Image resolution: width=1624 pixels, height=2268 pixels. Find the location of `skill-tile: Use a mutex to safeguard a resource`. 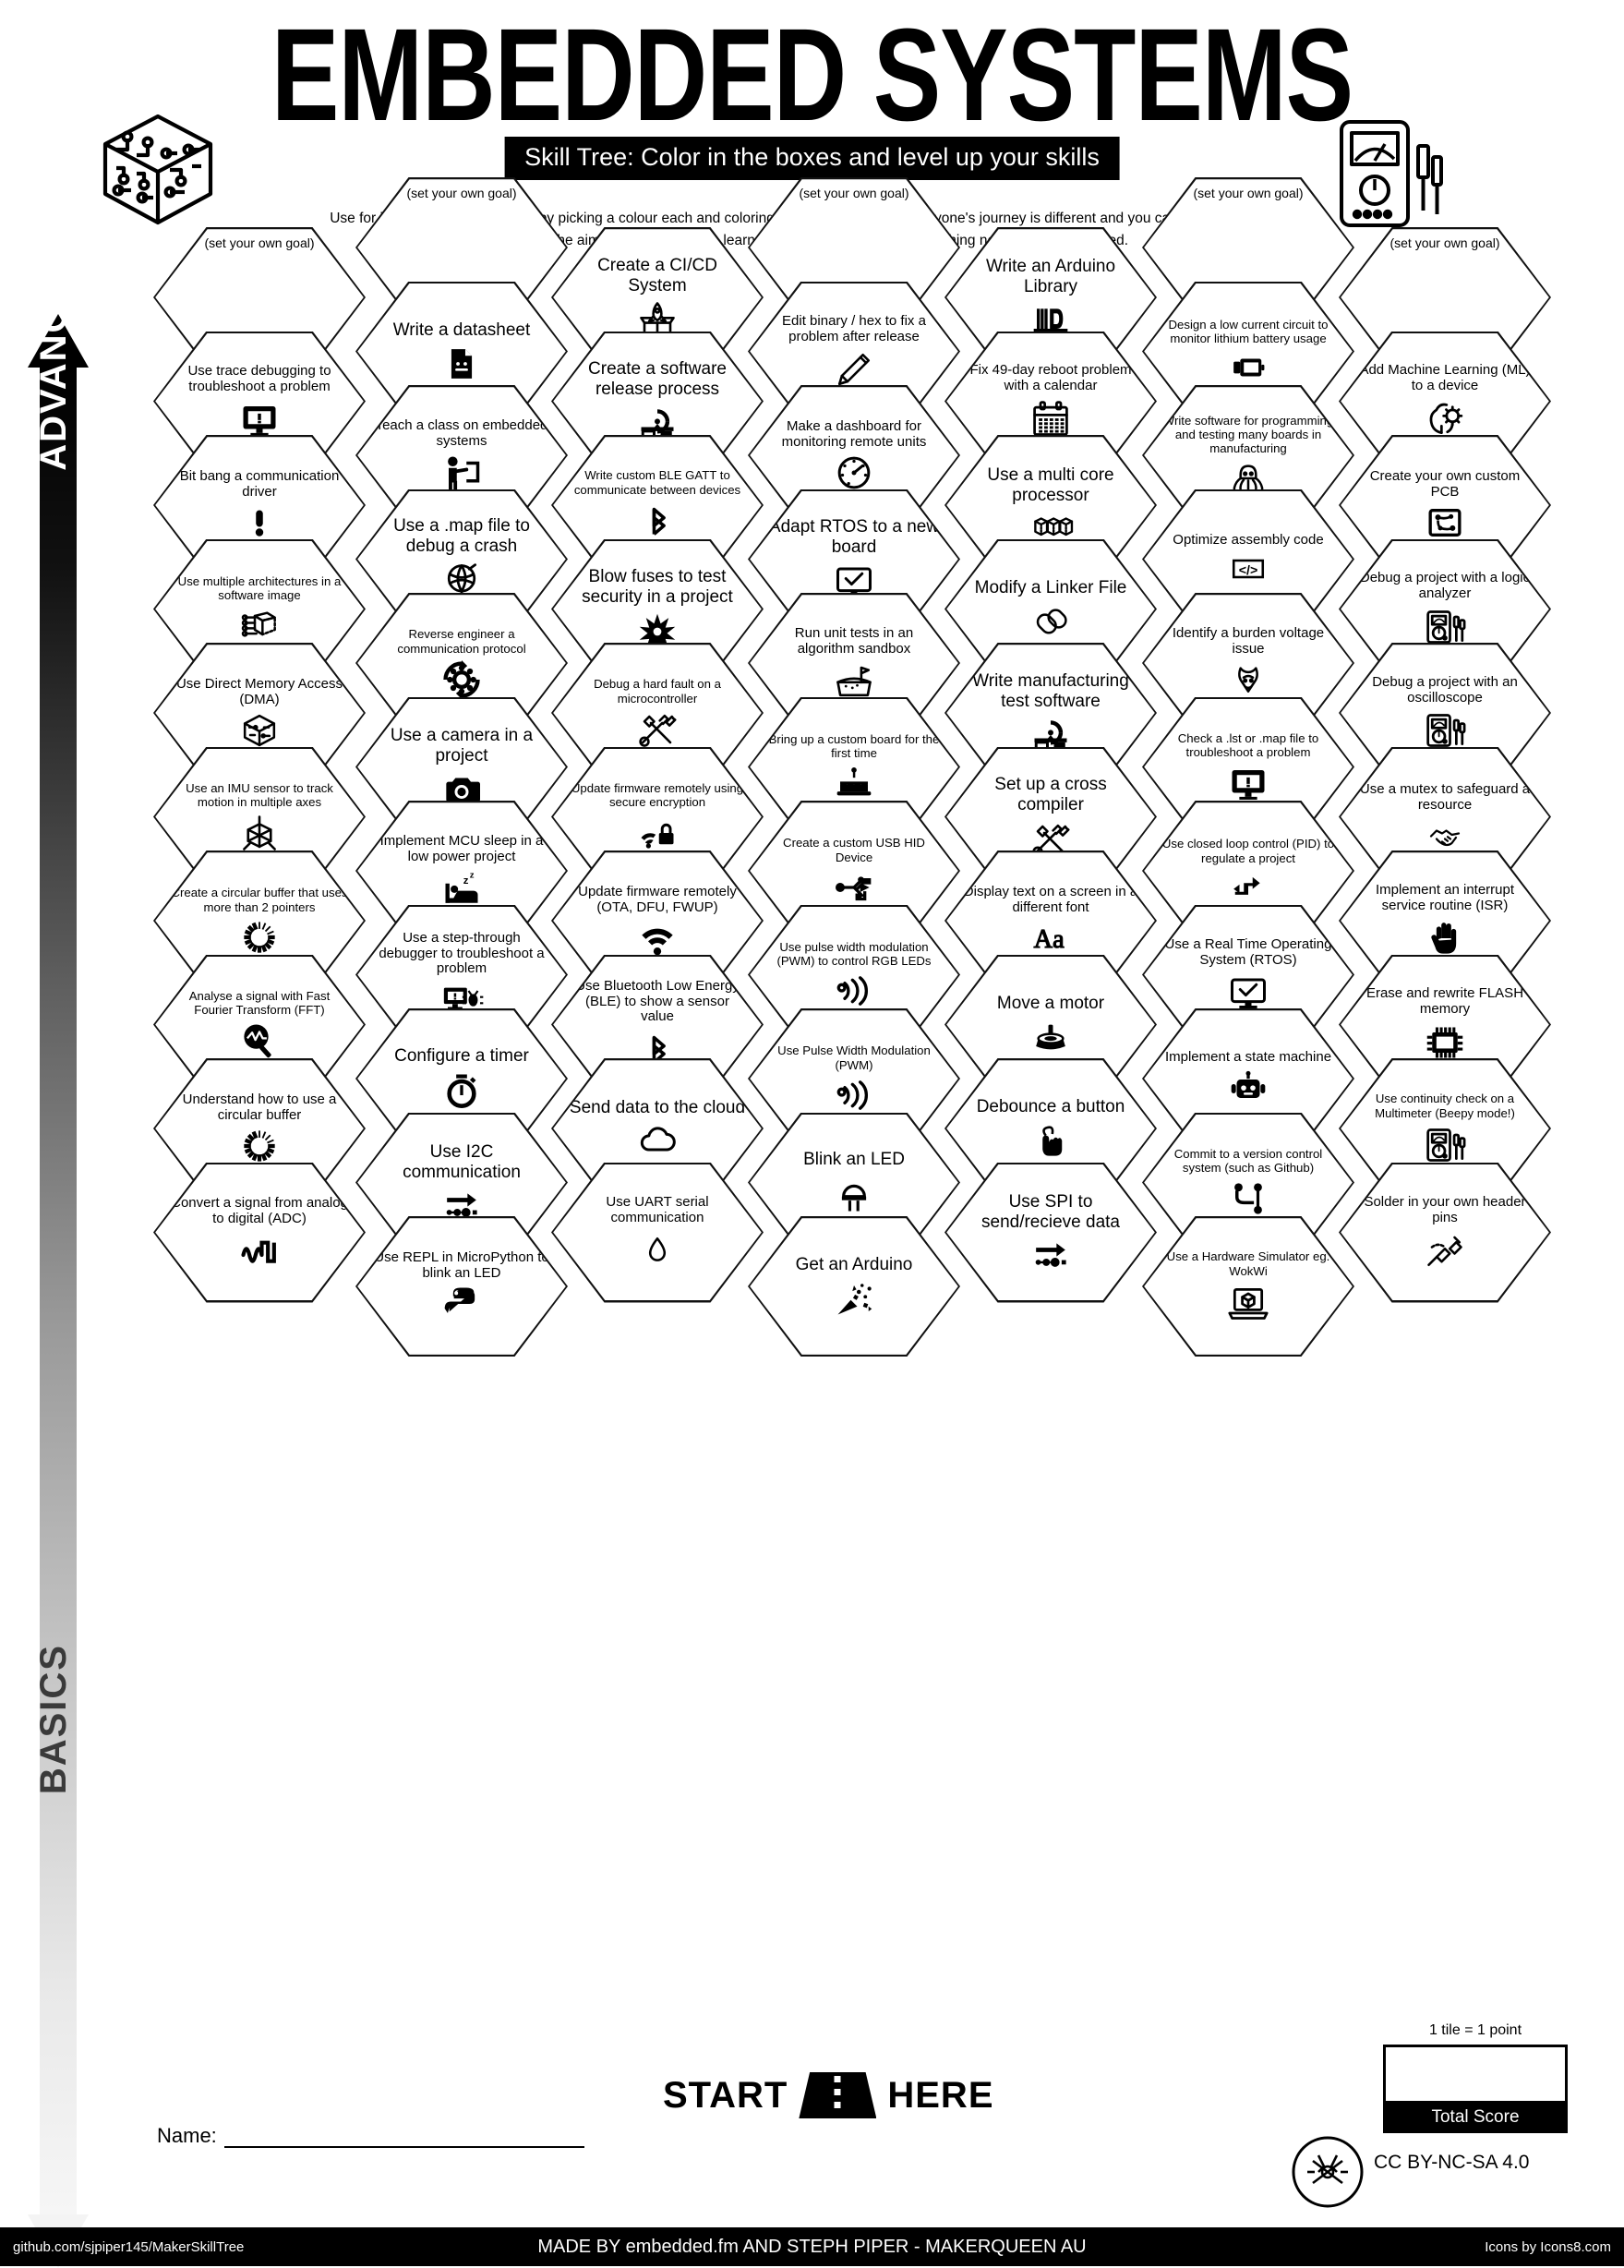

skill-tile: Use a mutex to safeguard a resource is located at coordinates (1445, 816).